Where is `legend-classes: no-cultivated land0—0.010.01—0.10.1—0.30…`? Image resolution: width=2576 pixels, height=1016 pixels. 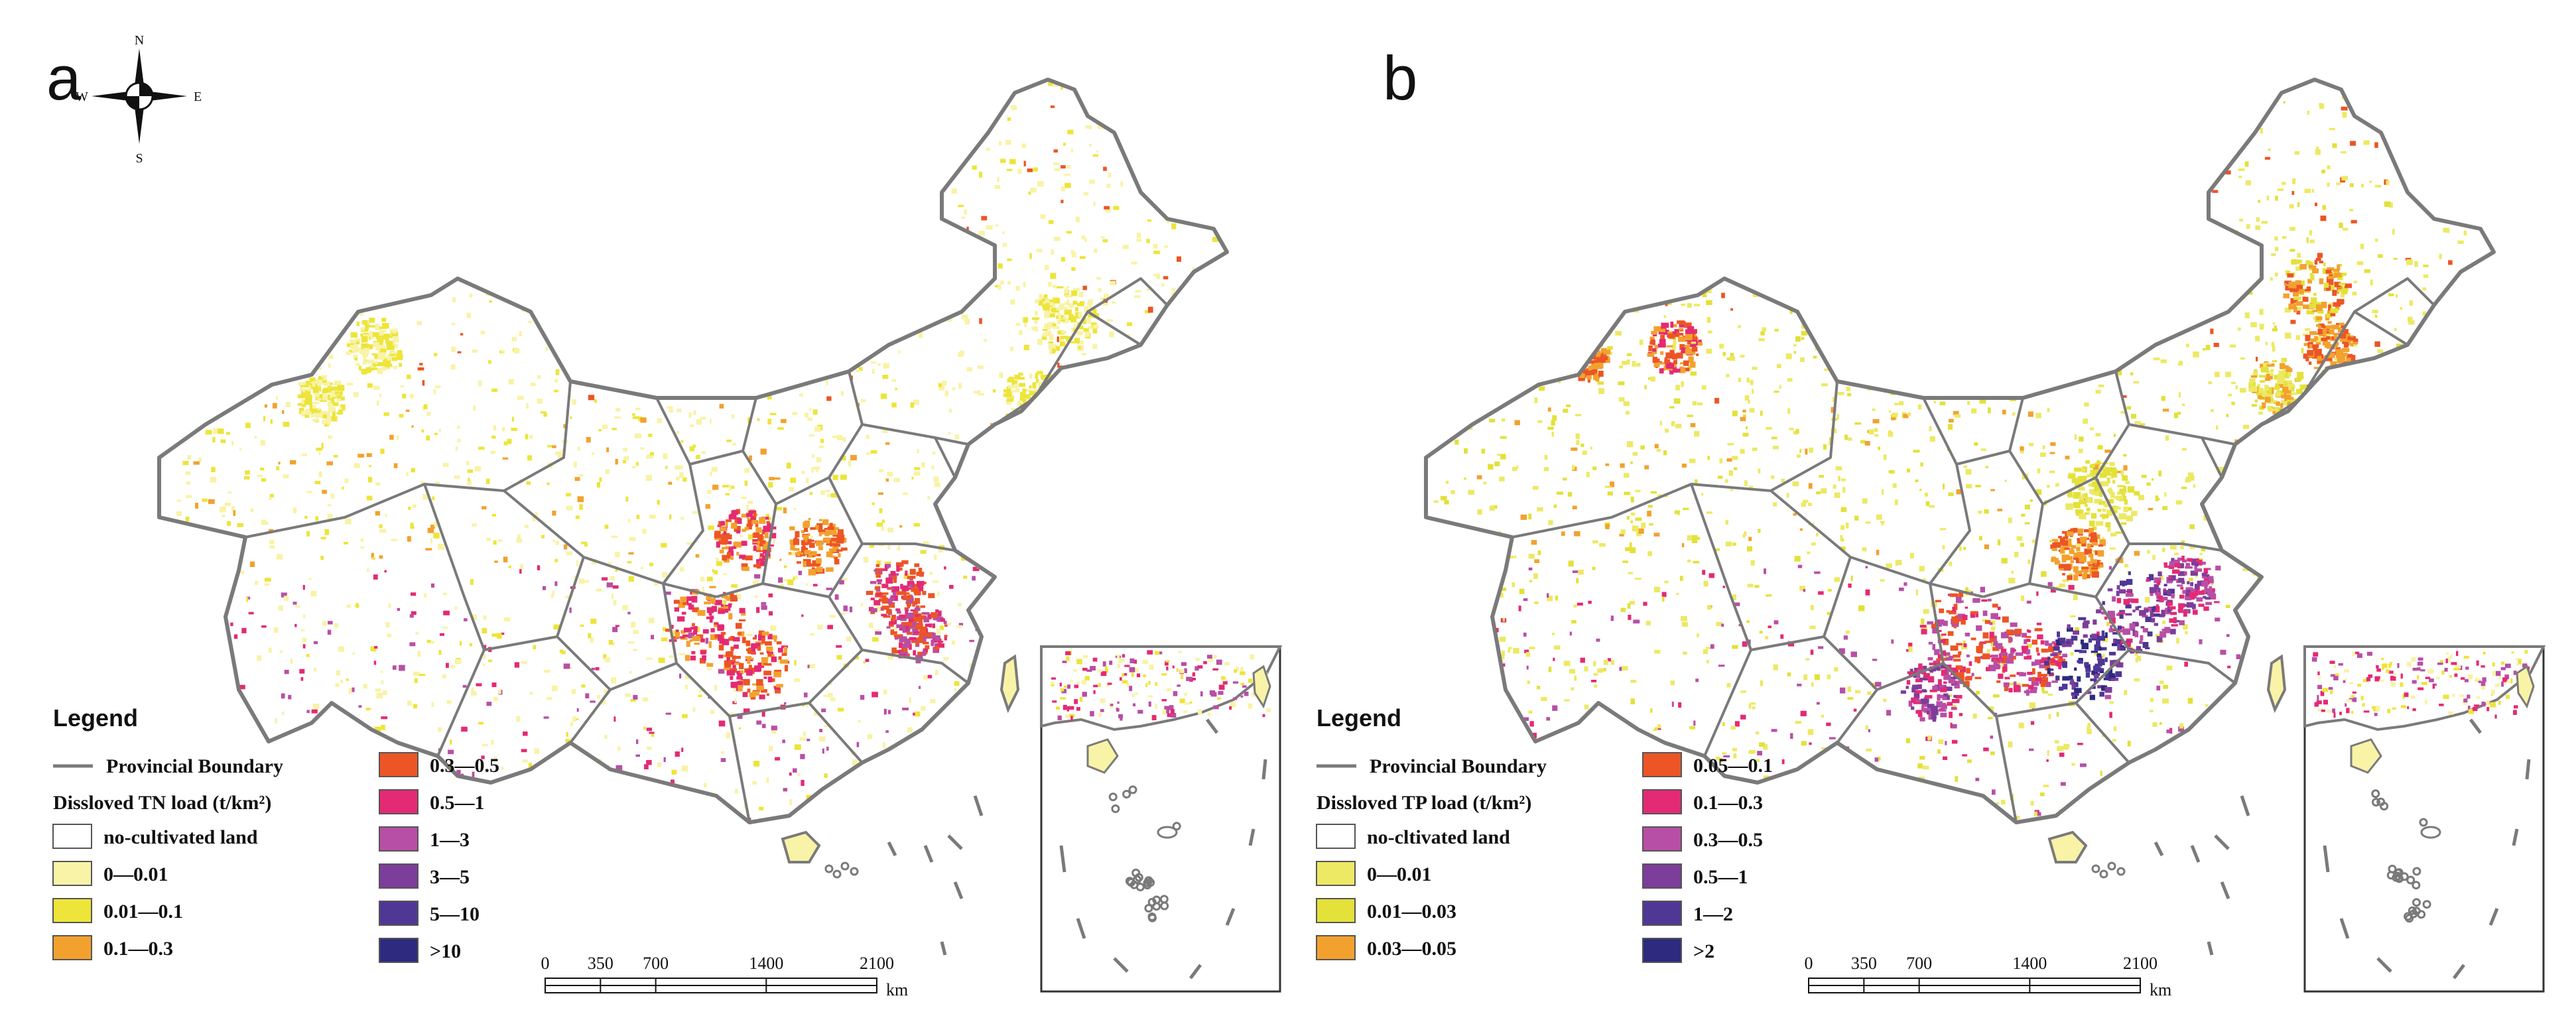 legend-classes: no-cultivated land0—0.010.01—0.10.1—0.30… is located at coordinates (276, 857).